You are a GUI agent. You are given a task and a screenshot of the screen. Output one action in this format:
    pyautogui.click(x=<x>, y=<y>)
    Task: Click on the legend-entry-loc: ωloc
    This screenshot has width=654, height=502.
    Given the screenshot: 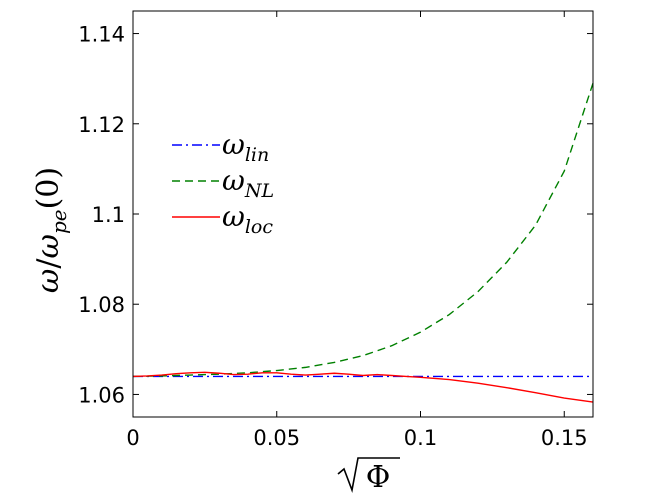 What is the action you would take?
    pyautogui.click(x=222, y=219)
    